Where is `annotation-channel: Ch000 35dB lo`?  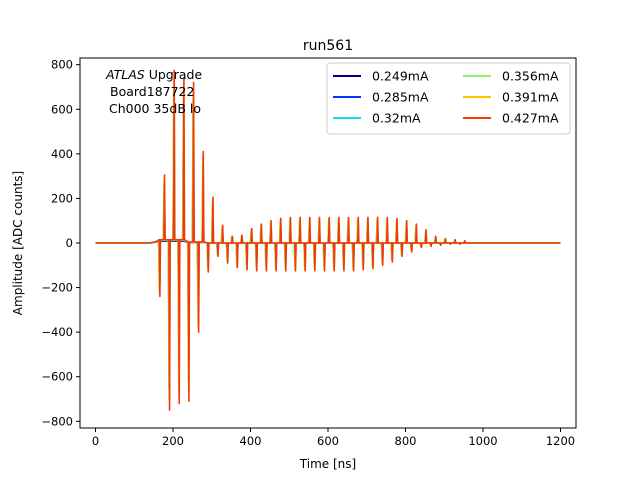
annotation-channel: Ch000 35dB lo is located at coordinates (155, 108).